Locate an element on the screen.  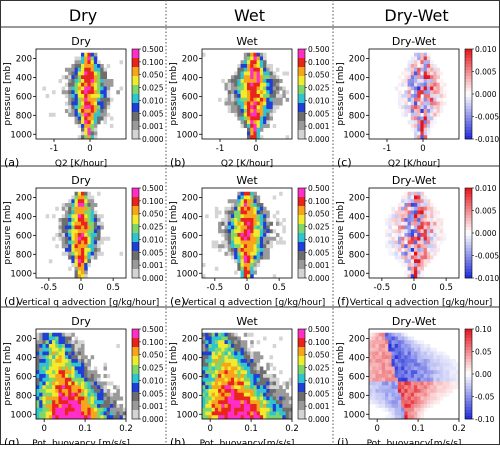
panel-title: Dry-Wet is located at coordinates (414, 180).